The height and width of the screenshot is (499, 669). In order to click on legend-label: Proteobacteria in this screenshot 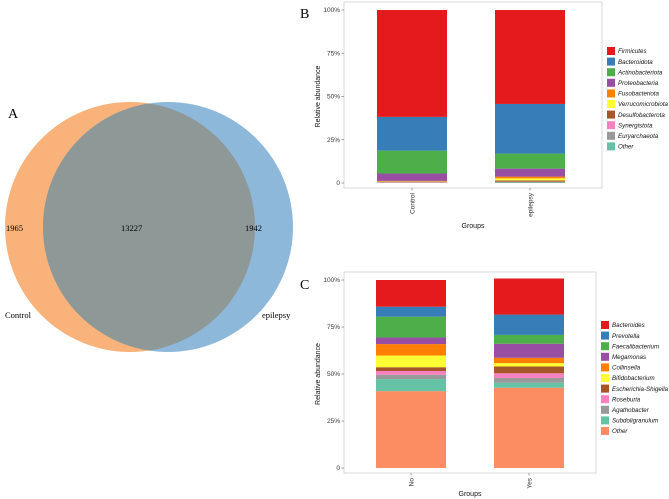, I will do `click(638, 83)`.